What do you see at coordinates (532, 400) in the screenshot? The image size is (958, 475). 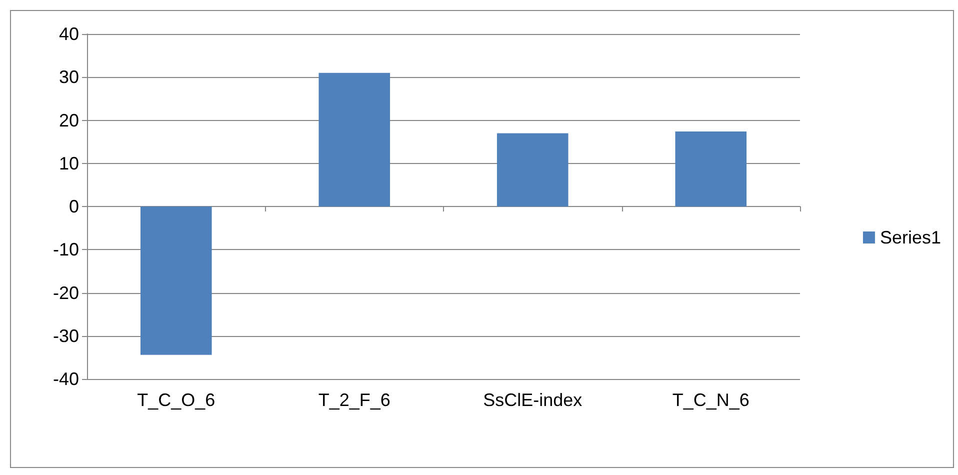 I see `x-tick-label: SsClE-index` at bounding box center [532, 400].